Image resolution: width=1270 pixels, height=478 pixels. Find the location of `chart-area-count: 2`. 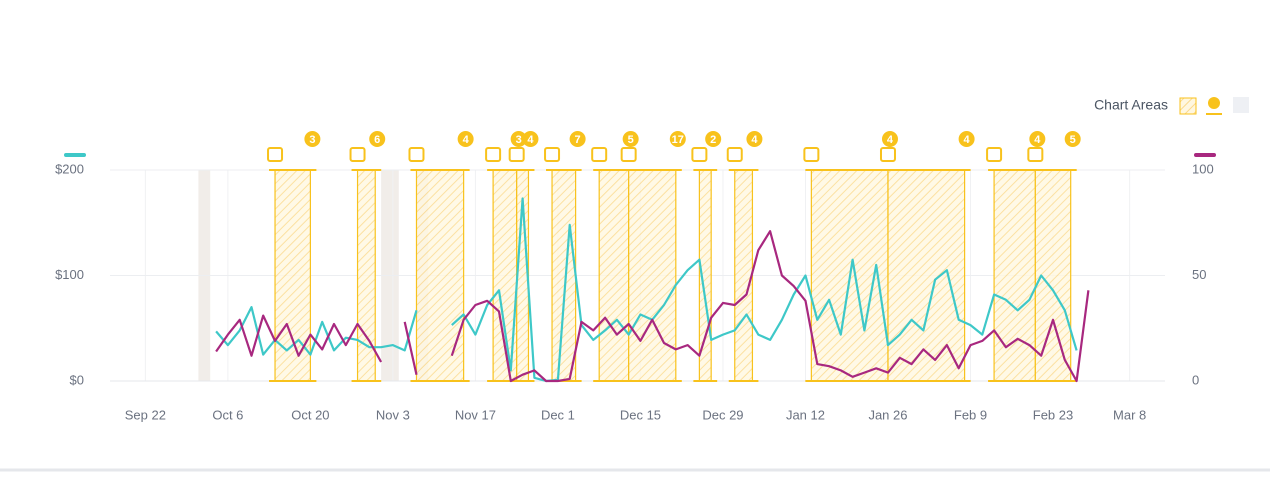

chart-area-count: 2 is located at coordinates (713, 140).